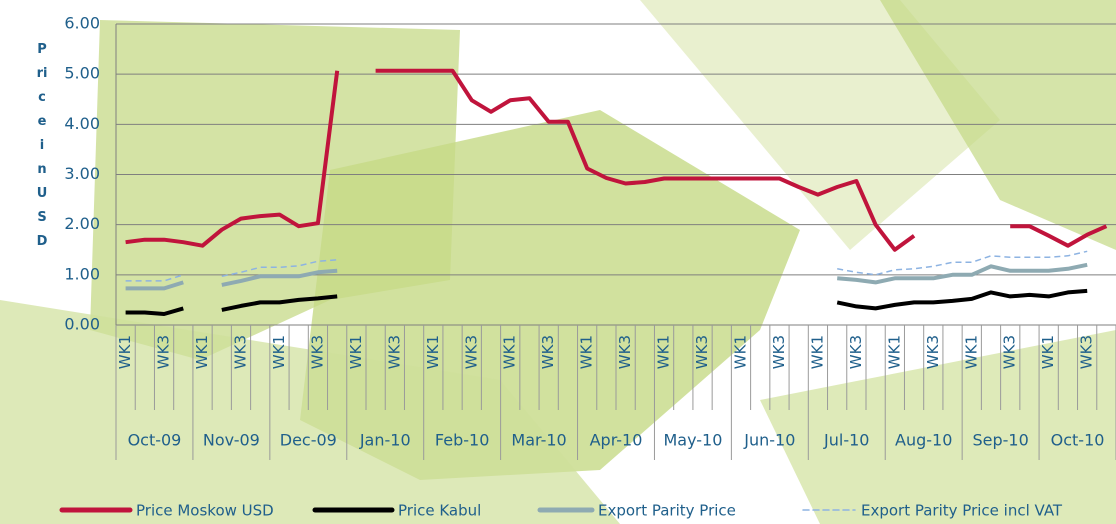 The image size is (1116, 524). What do you see at coordinates (82, 173) in the screenshot?
I see `y-tick-label: 3.00` at bounding box center [82, 173].